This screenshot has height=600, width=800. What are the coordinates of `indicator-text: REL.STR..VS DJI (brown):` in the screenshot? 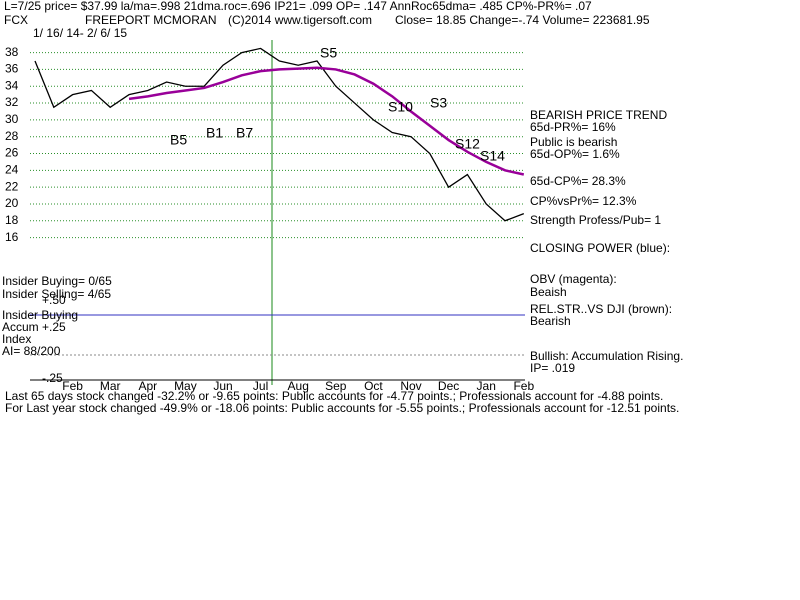 It's located at (601, 309).